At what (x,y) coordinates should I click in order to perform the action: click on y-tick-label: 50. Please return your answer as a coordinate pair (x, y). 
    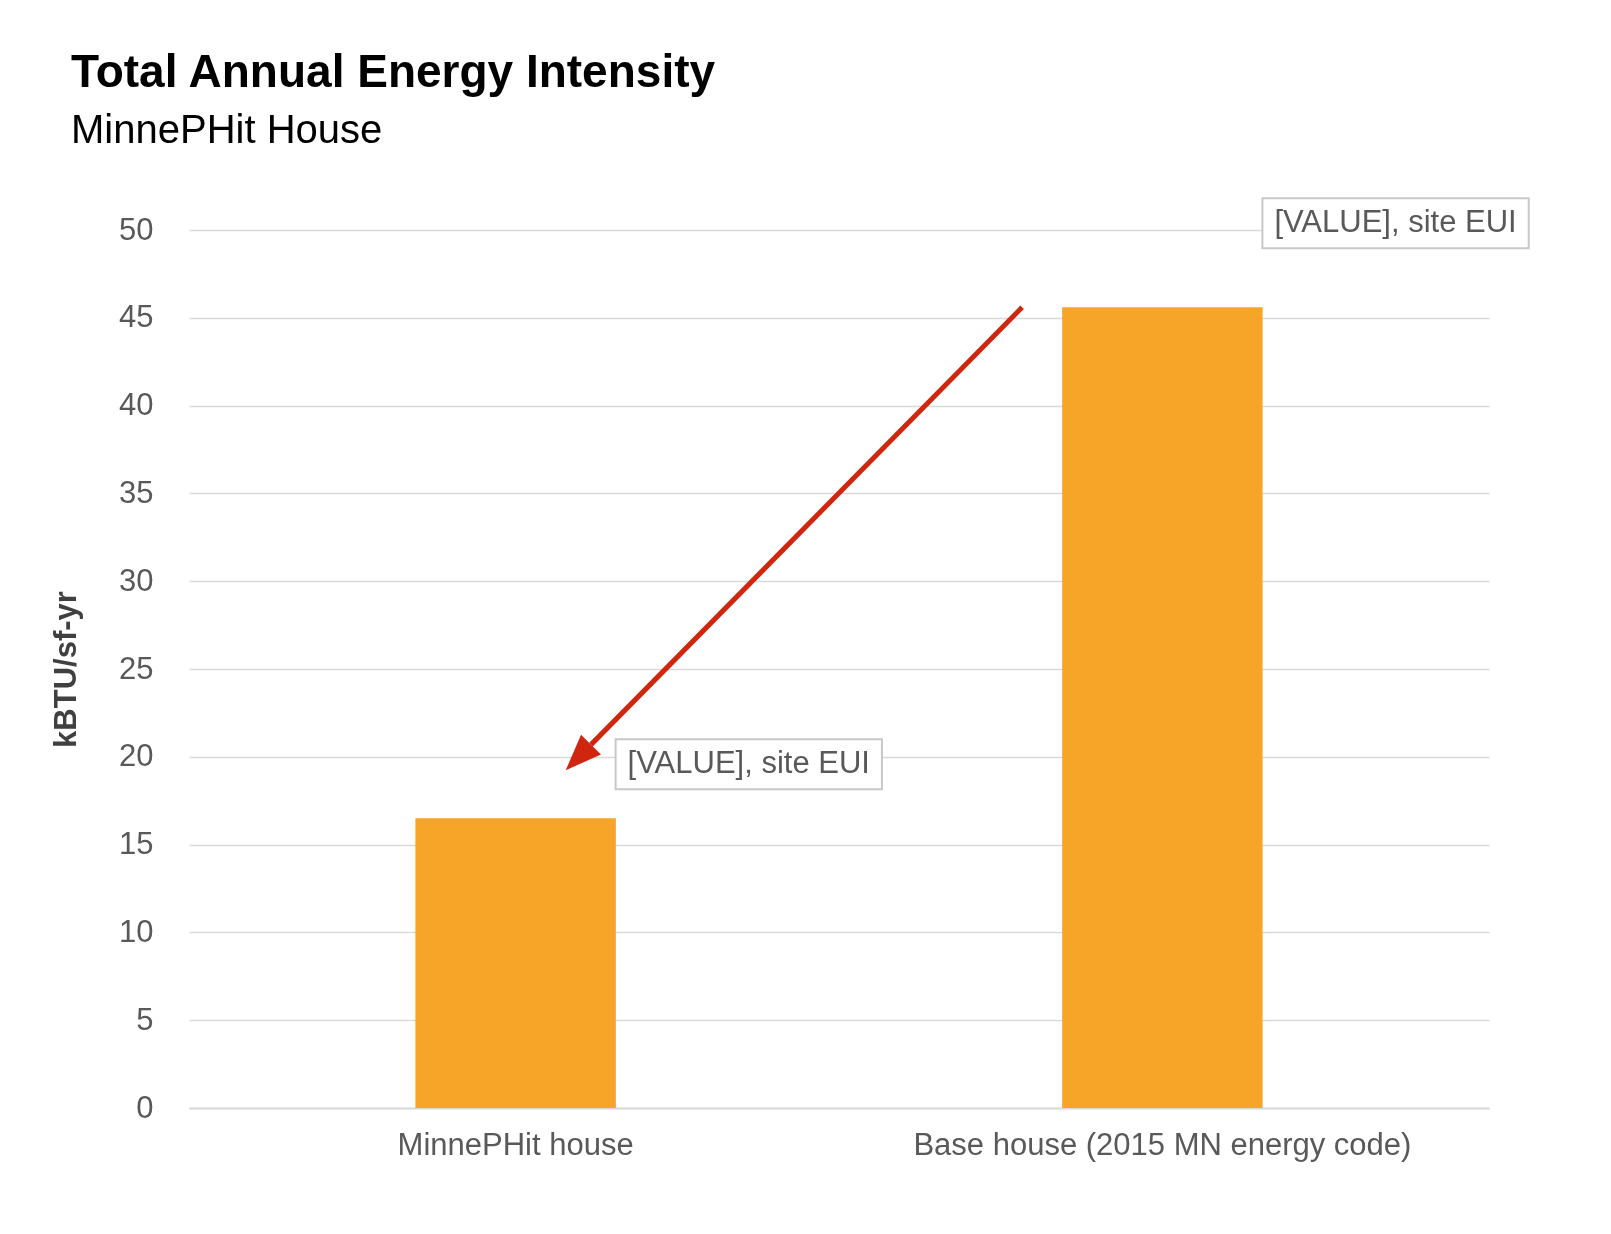
    Looking at the image, I should click on (136, 229).